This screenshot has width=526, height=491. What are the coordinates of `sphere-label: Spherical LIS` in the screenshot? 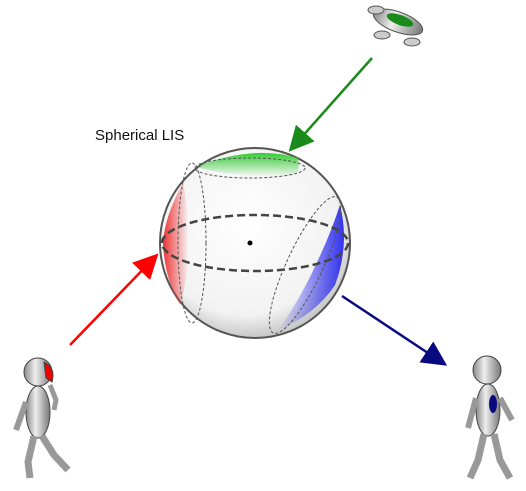 It's located at (139, 135).